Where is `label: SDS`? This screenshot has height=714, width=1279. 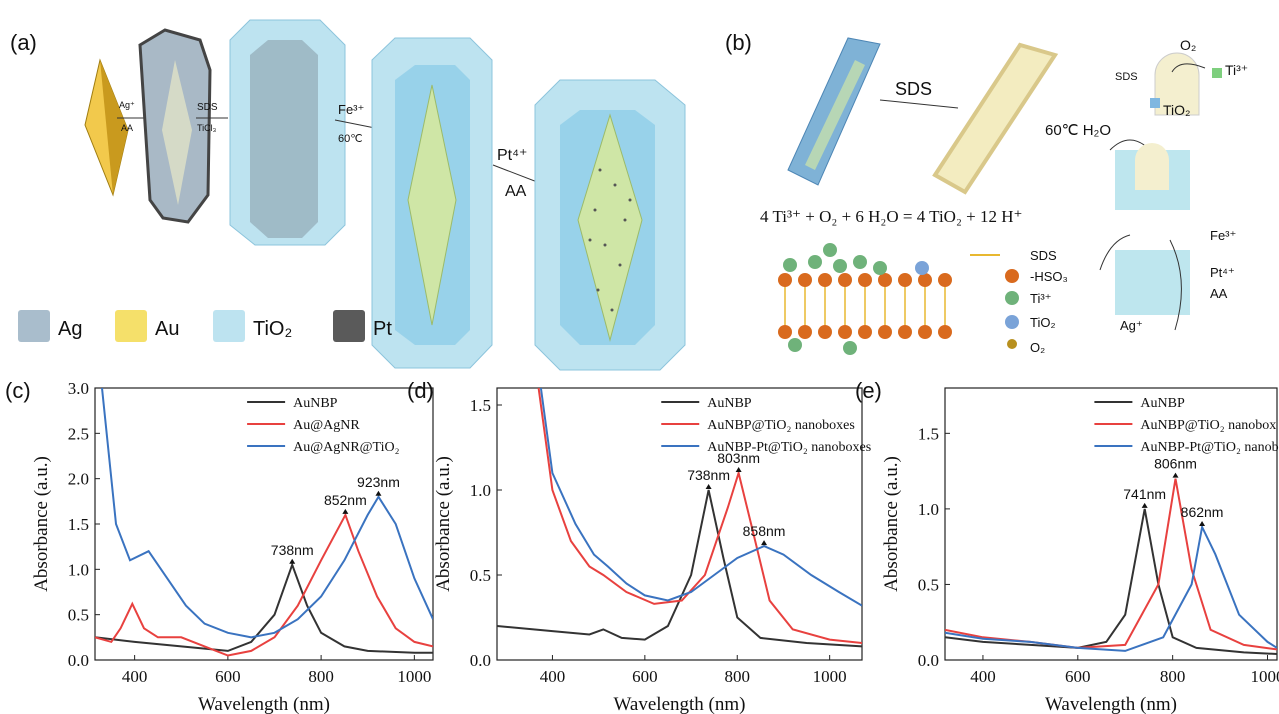 label: SDS is located at coordinates (1126, 77).